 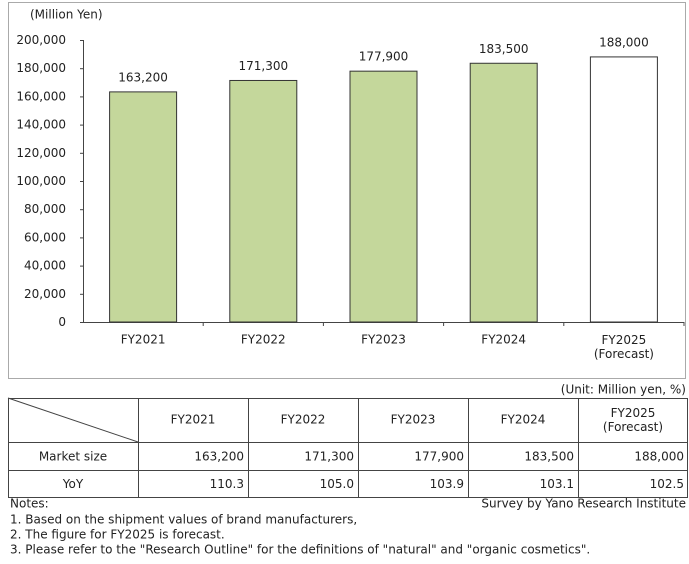 What do you see at coordinates (503, 340) in the screenshot?
I see `x-tick-label: FY2024` at bounding box center [503, 340].